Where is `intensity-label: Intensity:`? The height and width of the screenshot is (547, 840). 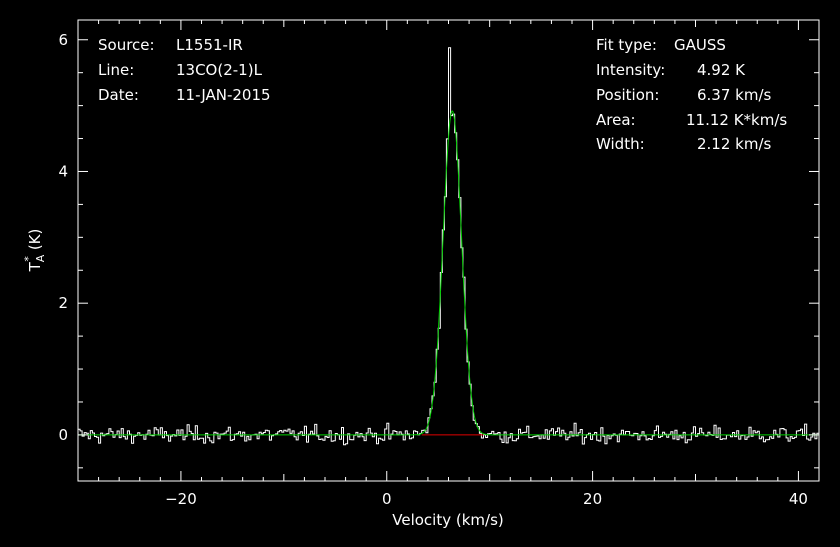
intensity-label: Intensity: is located at coordinates (630, 70).